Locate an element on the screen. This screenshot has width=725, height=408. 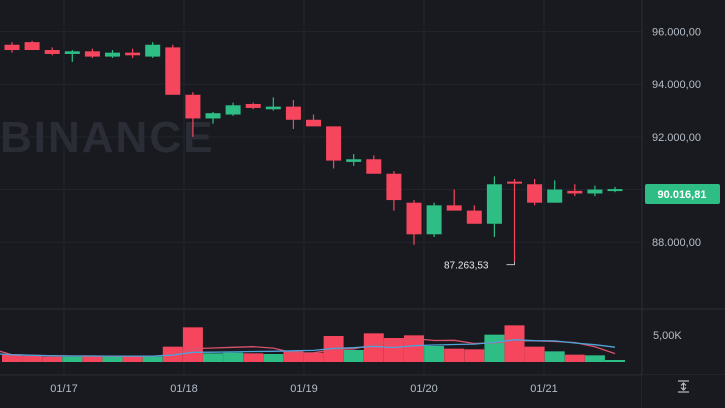
current-price-badge-bg is located at coordinates (682, 194).